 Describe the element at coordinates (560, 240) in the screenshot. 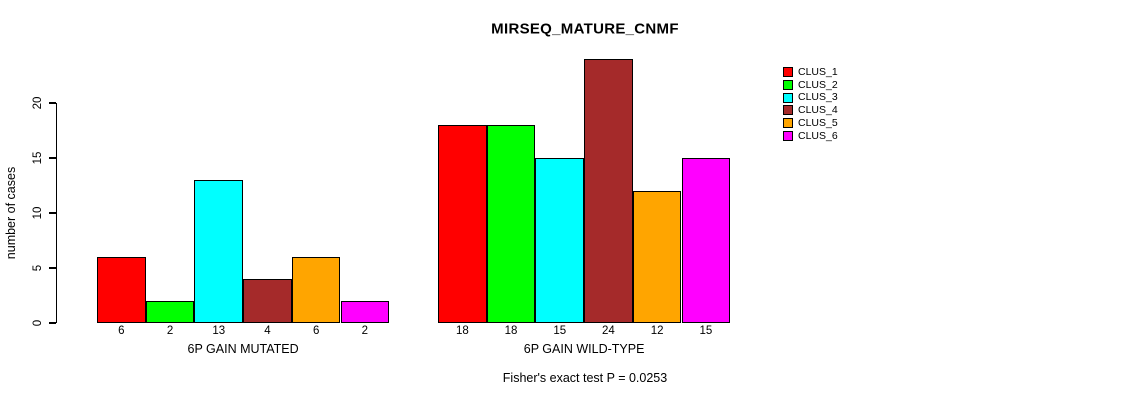

I see `bar-clus_3-group2` at that location.